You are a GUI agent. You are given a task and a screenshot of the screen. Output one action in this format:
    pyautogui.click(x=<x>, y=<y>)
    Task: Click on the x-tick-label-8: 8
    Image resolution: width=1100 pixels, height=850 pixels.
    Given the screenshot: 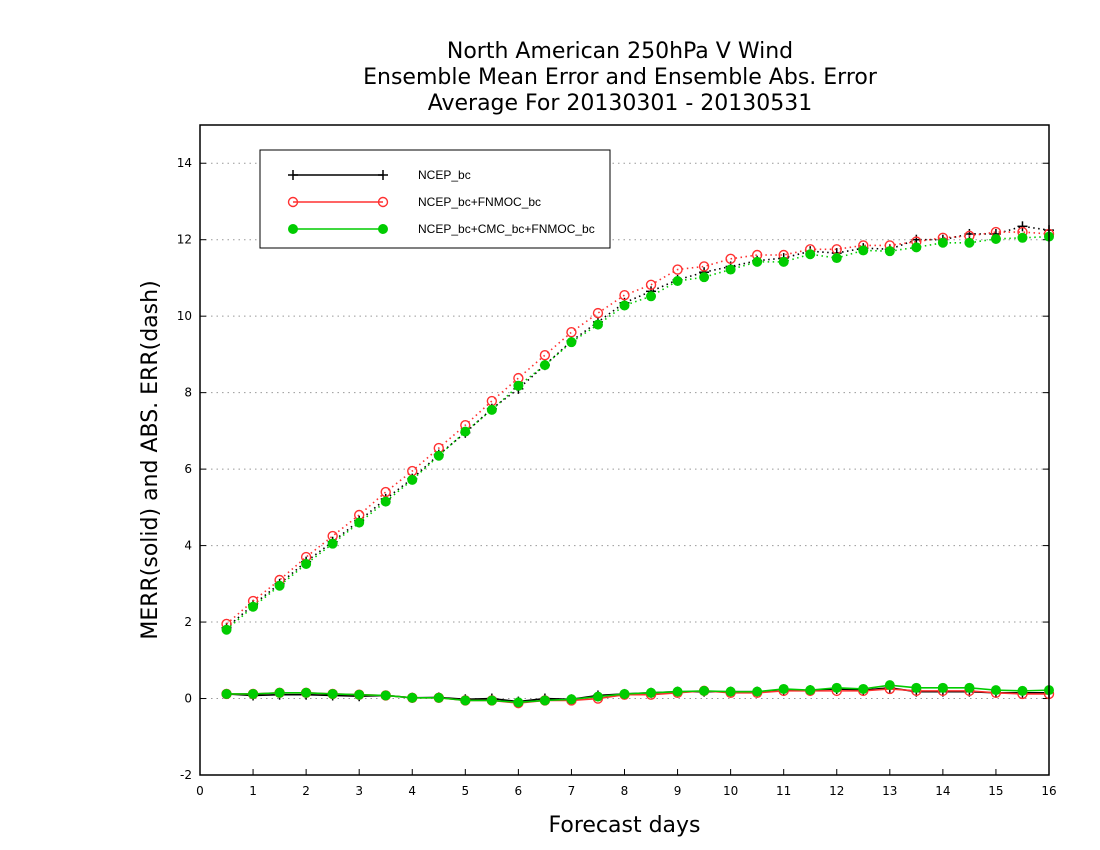 What is the action you would take?
    pyautogui.click(x=625, y=791)
    